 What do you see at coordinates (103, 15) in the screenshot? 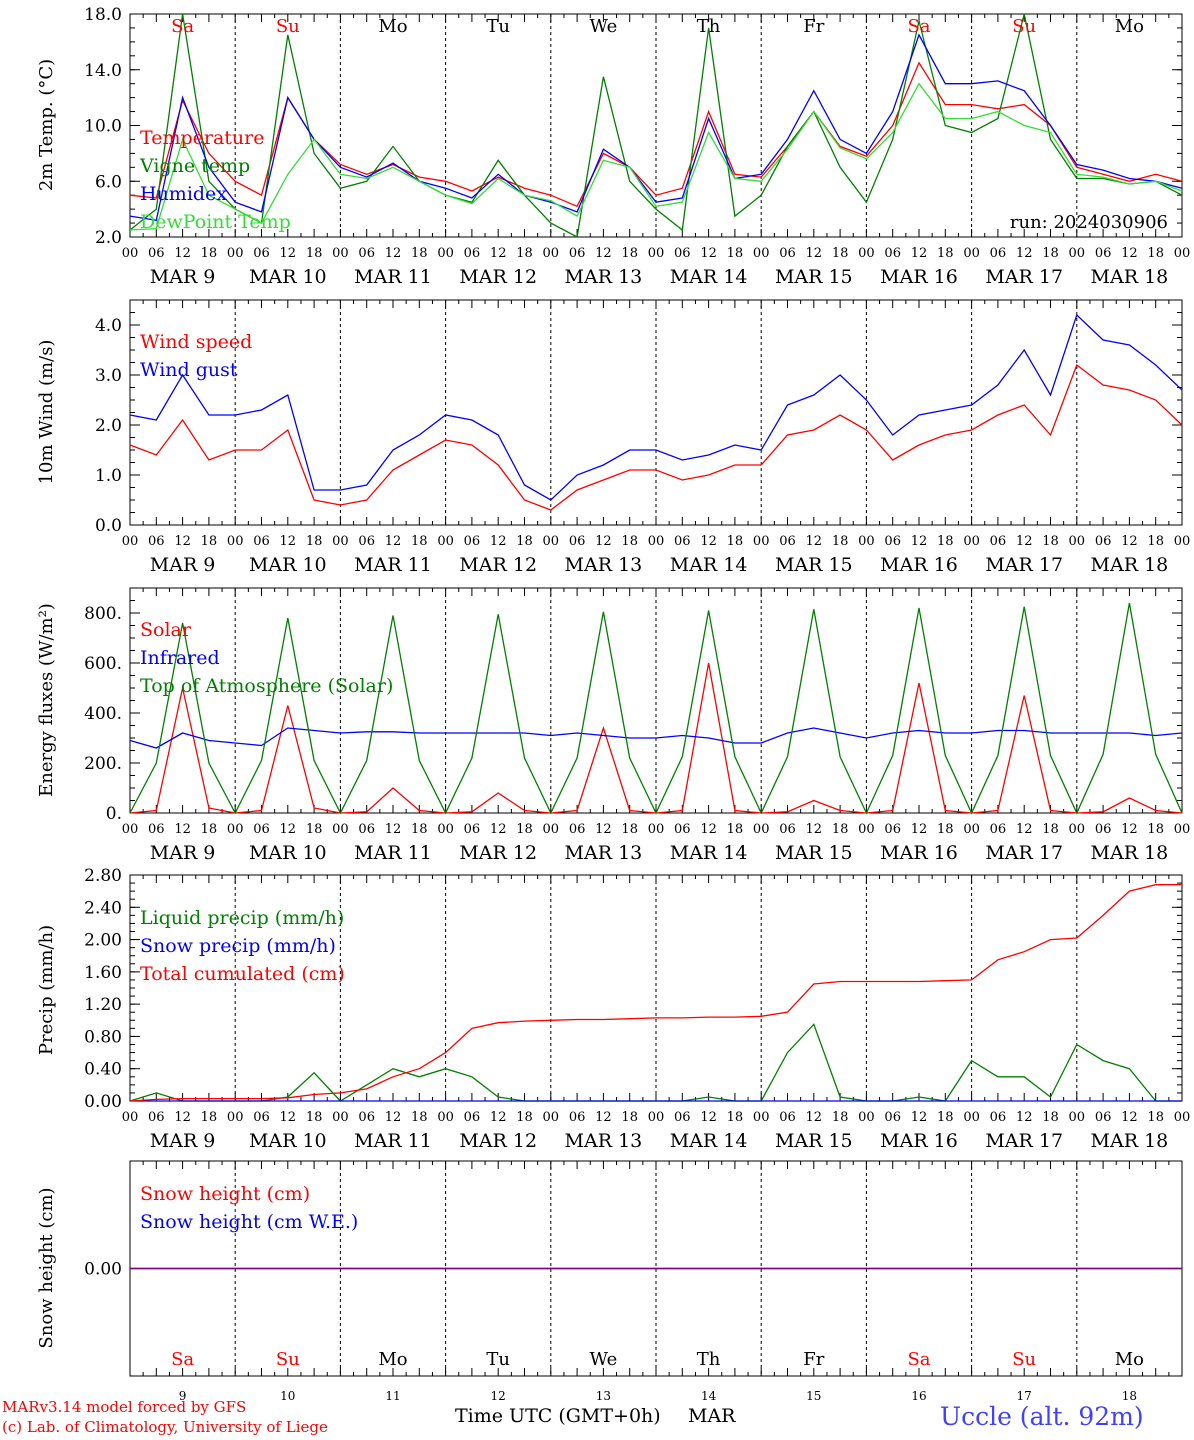
I see `y-tick-label: 18.0` at bounding box center [103, 15].